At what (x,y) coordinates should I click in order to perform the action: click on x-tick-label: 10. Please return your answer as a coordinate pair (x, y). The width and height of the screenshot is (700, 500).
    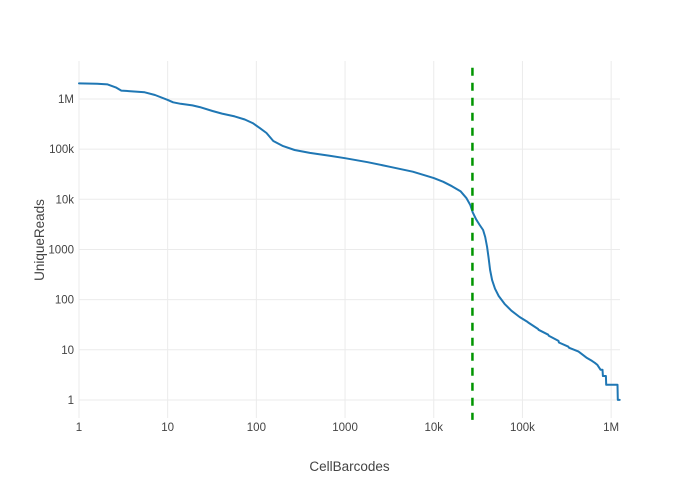
    Looking at the image, I should click on (167, 428).